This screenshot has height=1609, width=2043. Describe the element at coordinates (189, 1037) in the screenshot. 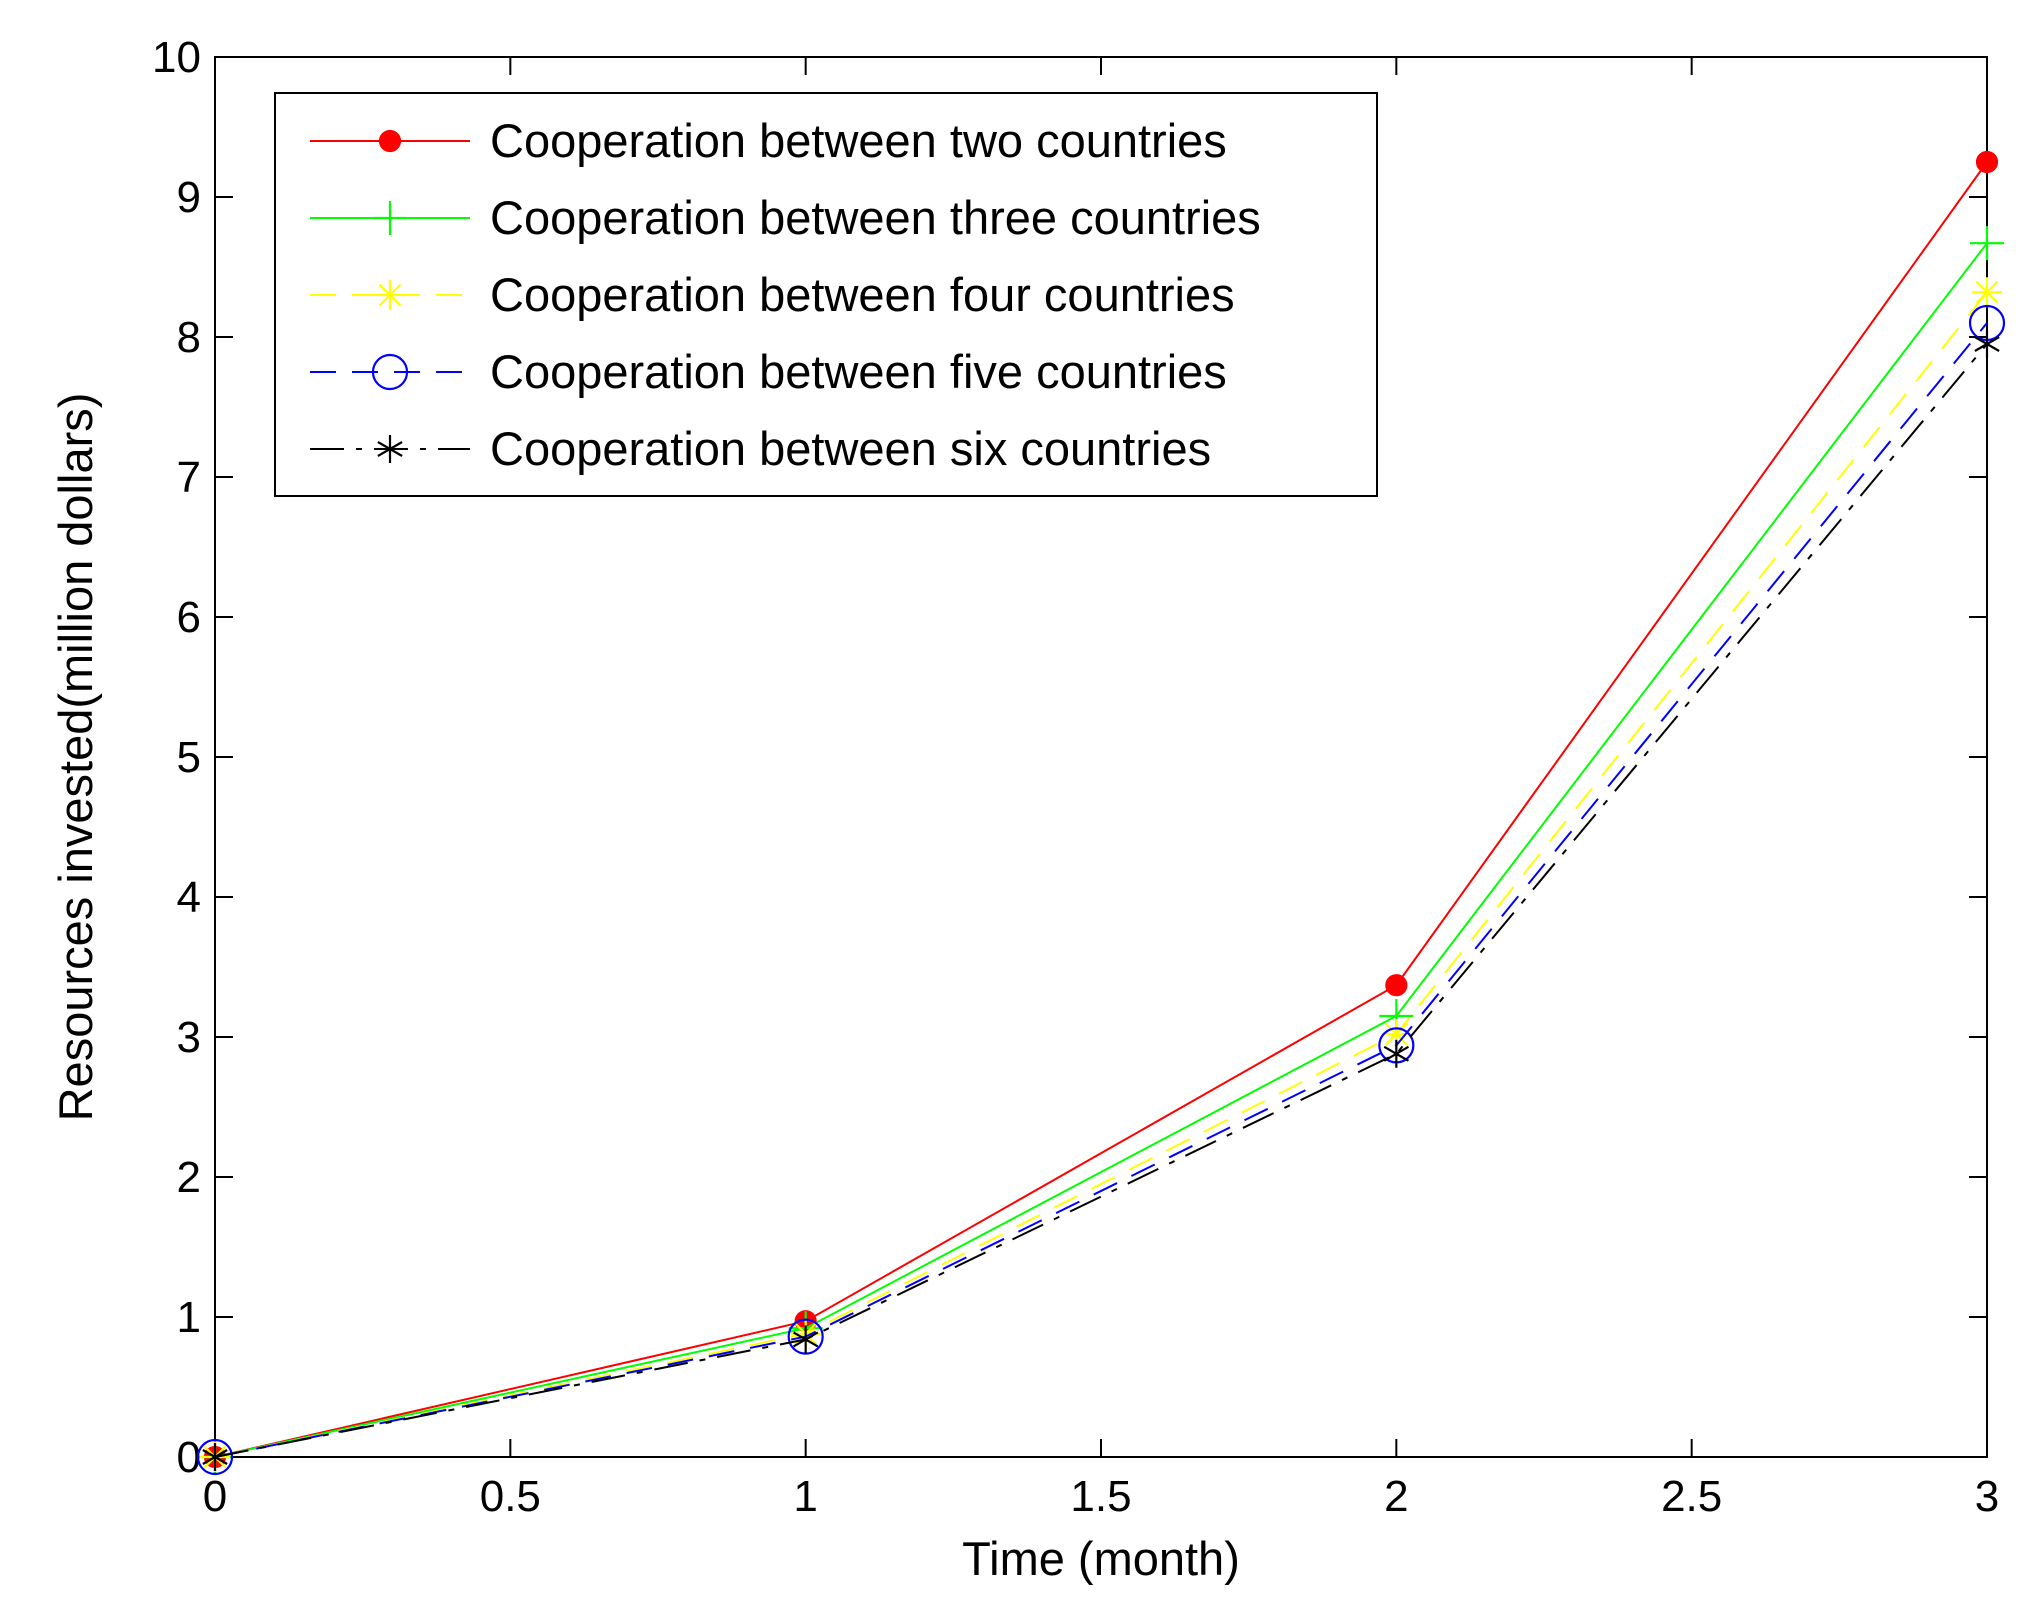

I see `y-tick-label: 3` at that location.